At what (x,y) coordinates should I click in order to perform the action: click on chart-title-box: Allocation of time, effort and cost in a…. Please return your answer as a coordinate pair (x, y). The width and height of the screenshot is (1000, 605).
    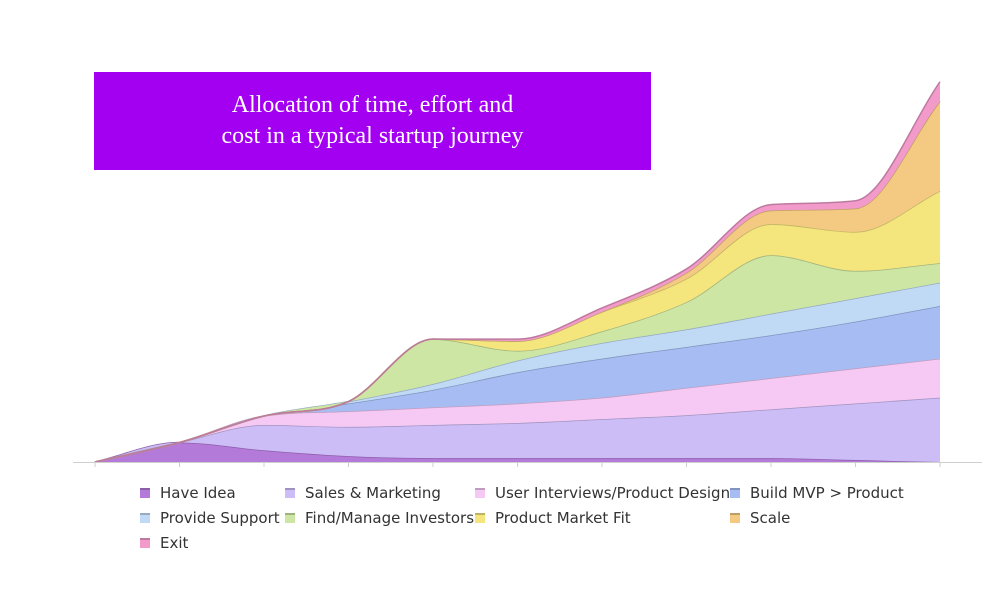
    Looking at the image, I should click on (372, 121).